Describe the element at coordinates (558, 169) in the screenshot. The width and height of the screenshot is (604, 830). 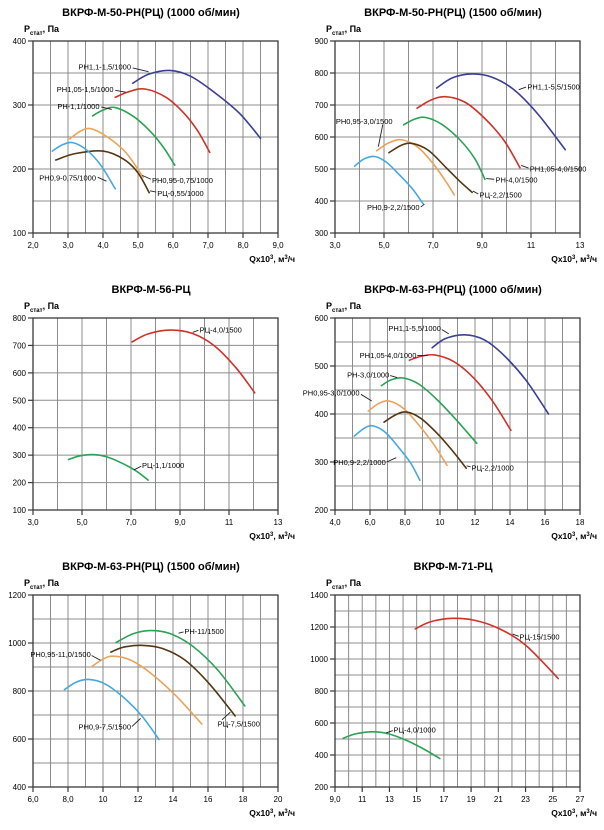
I see `svg-text: РН1,05-4,0/1500` at that location.